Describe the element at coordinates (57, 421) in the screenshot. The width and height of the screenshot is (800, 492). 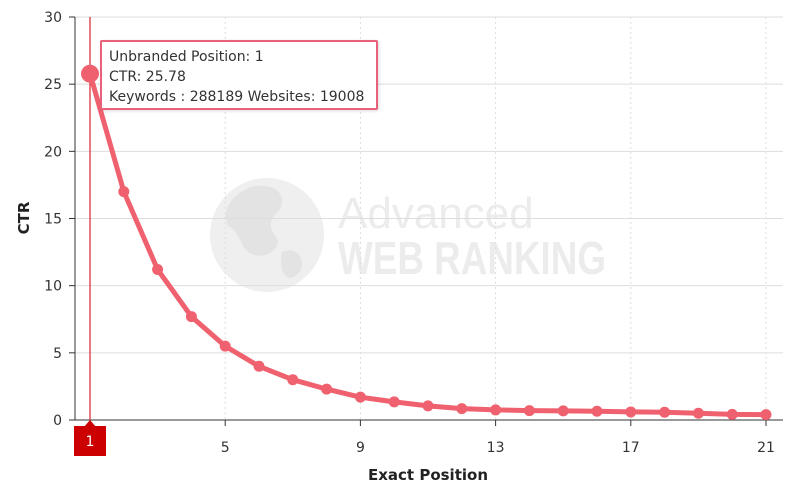
I see `y-tick-label: 0` at that location.